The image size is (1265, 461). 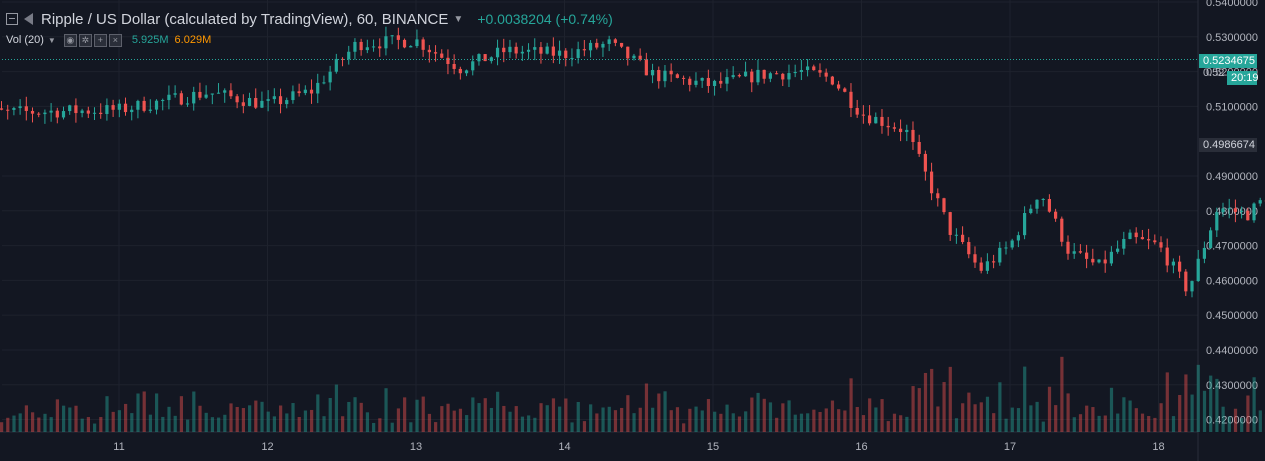 What do you see at coordinates (28, 19) in the screenshot?
I see `flag-icon` at bounding box center [28, 19].